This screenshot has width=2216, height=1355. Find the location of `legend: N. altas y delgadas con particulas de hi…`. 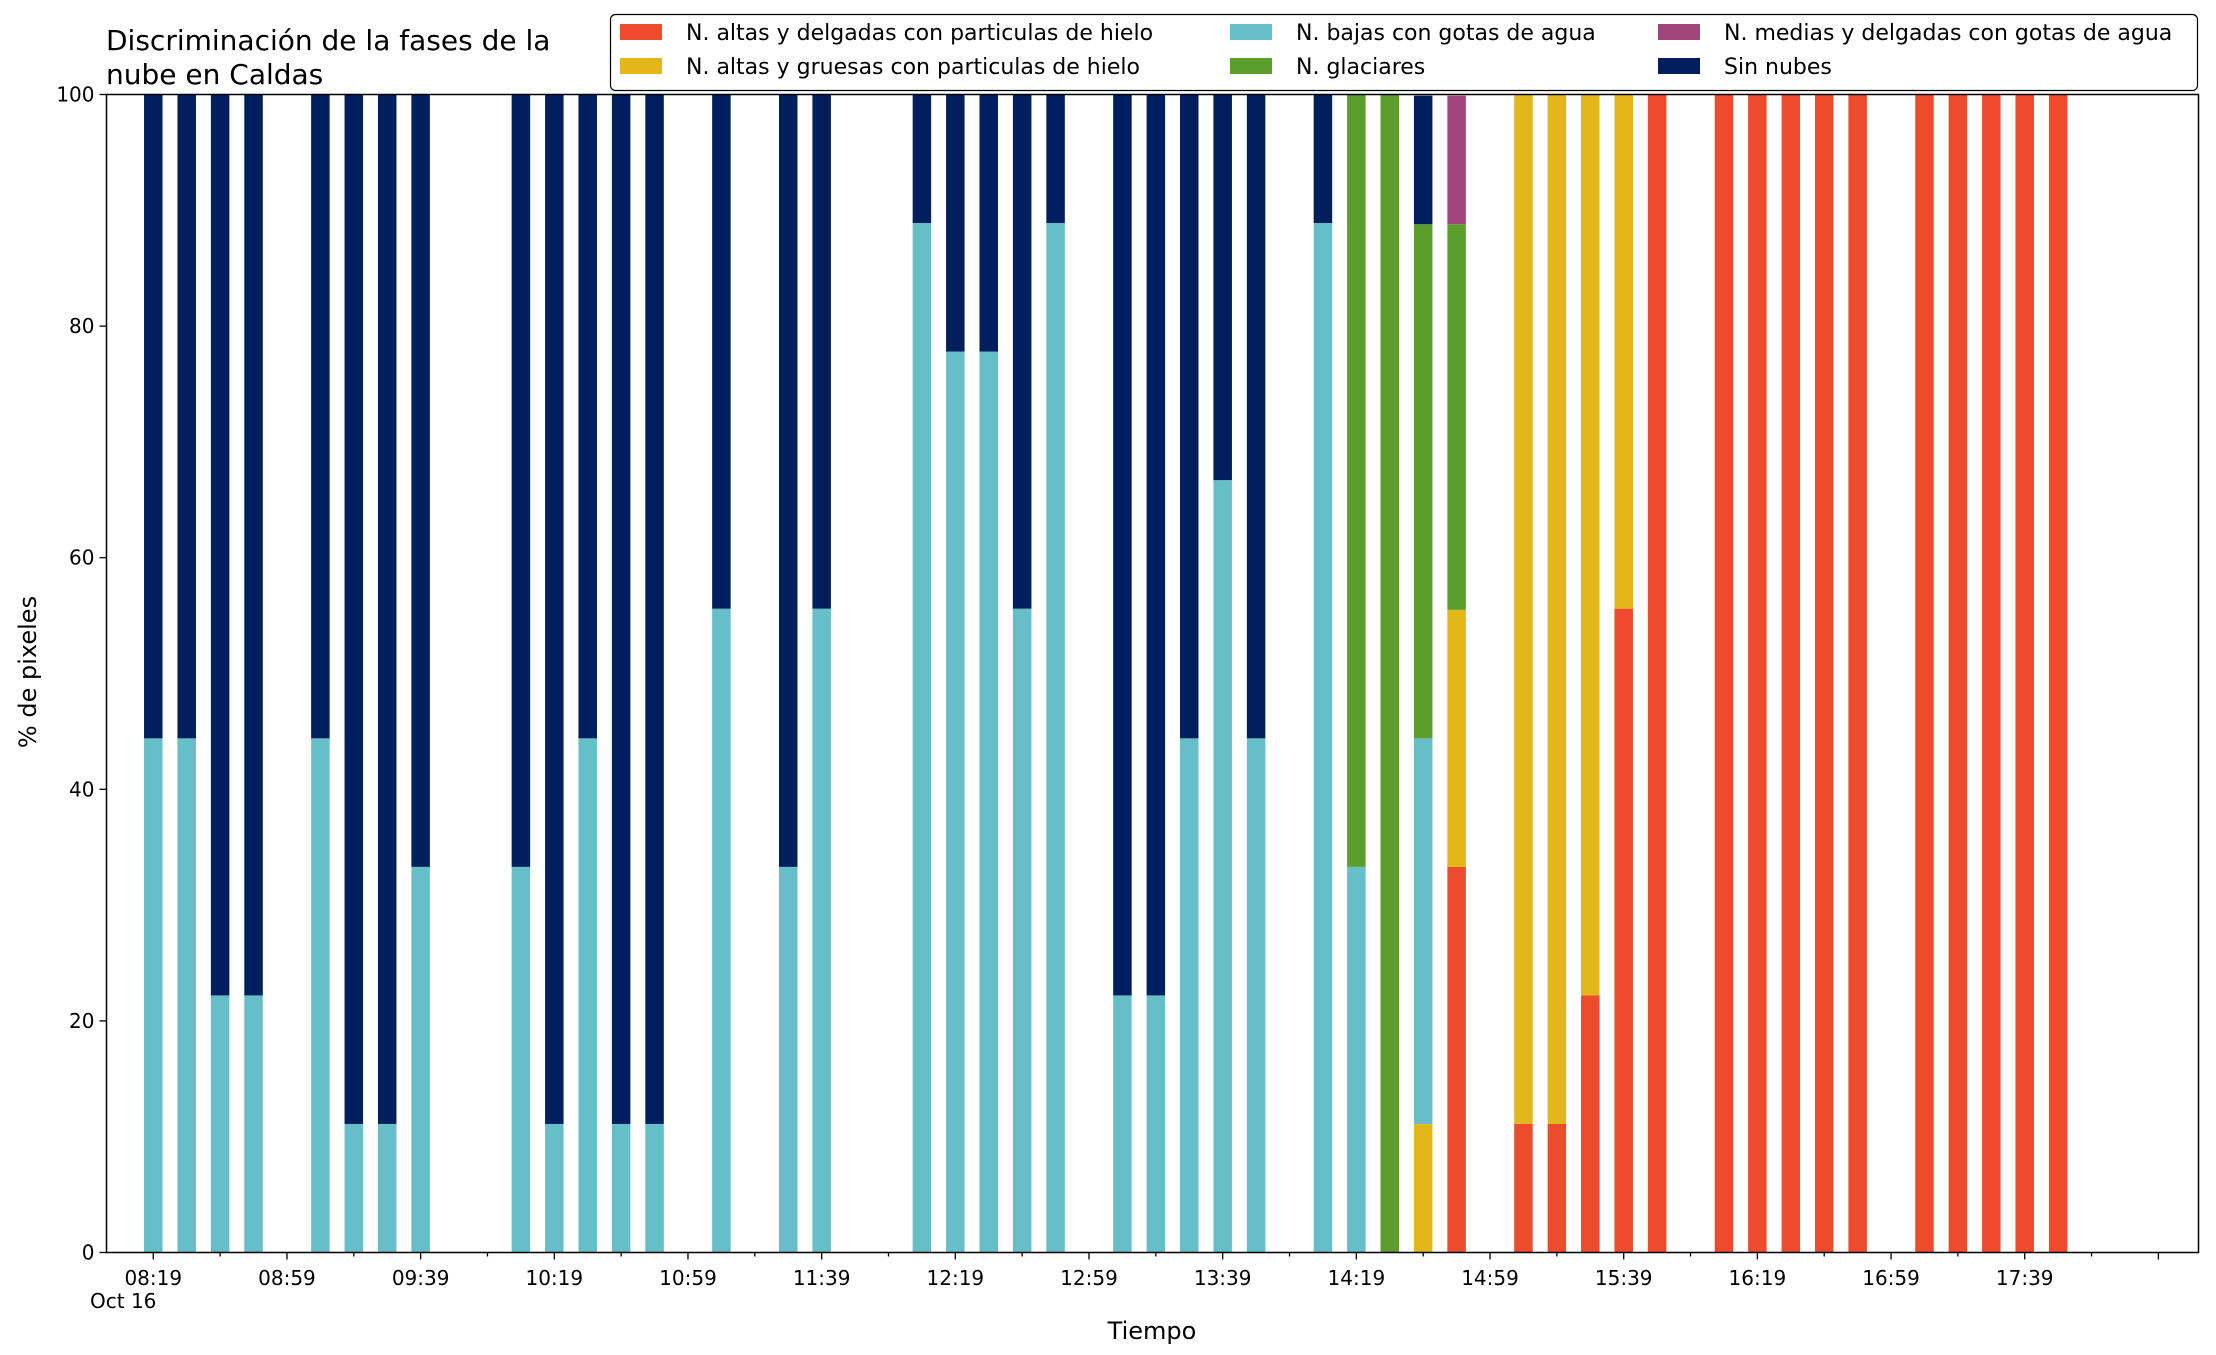

legend: N. altas y delgadas con particulas de hi… is located at coordinates (1404, 52).